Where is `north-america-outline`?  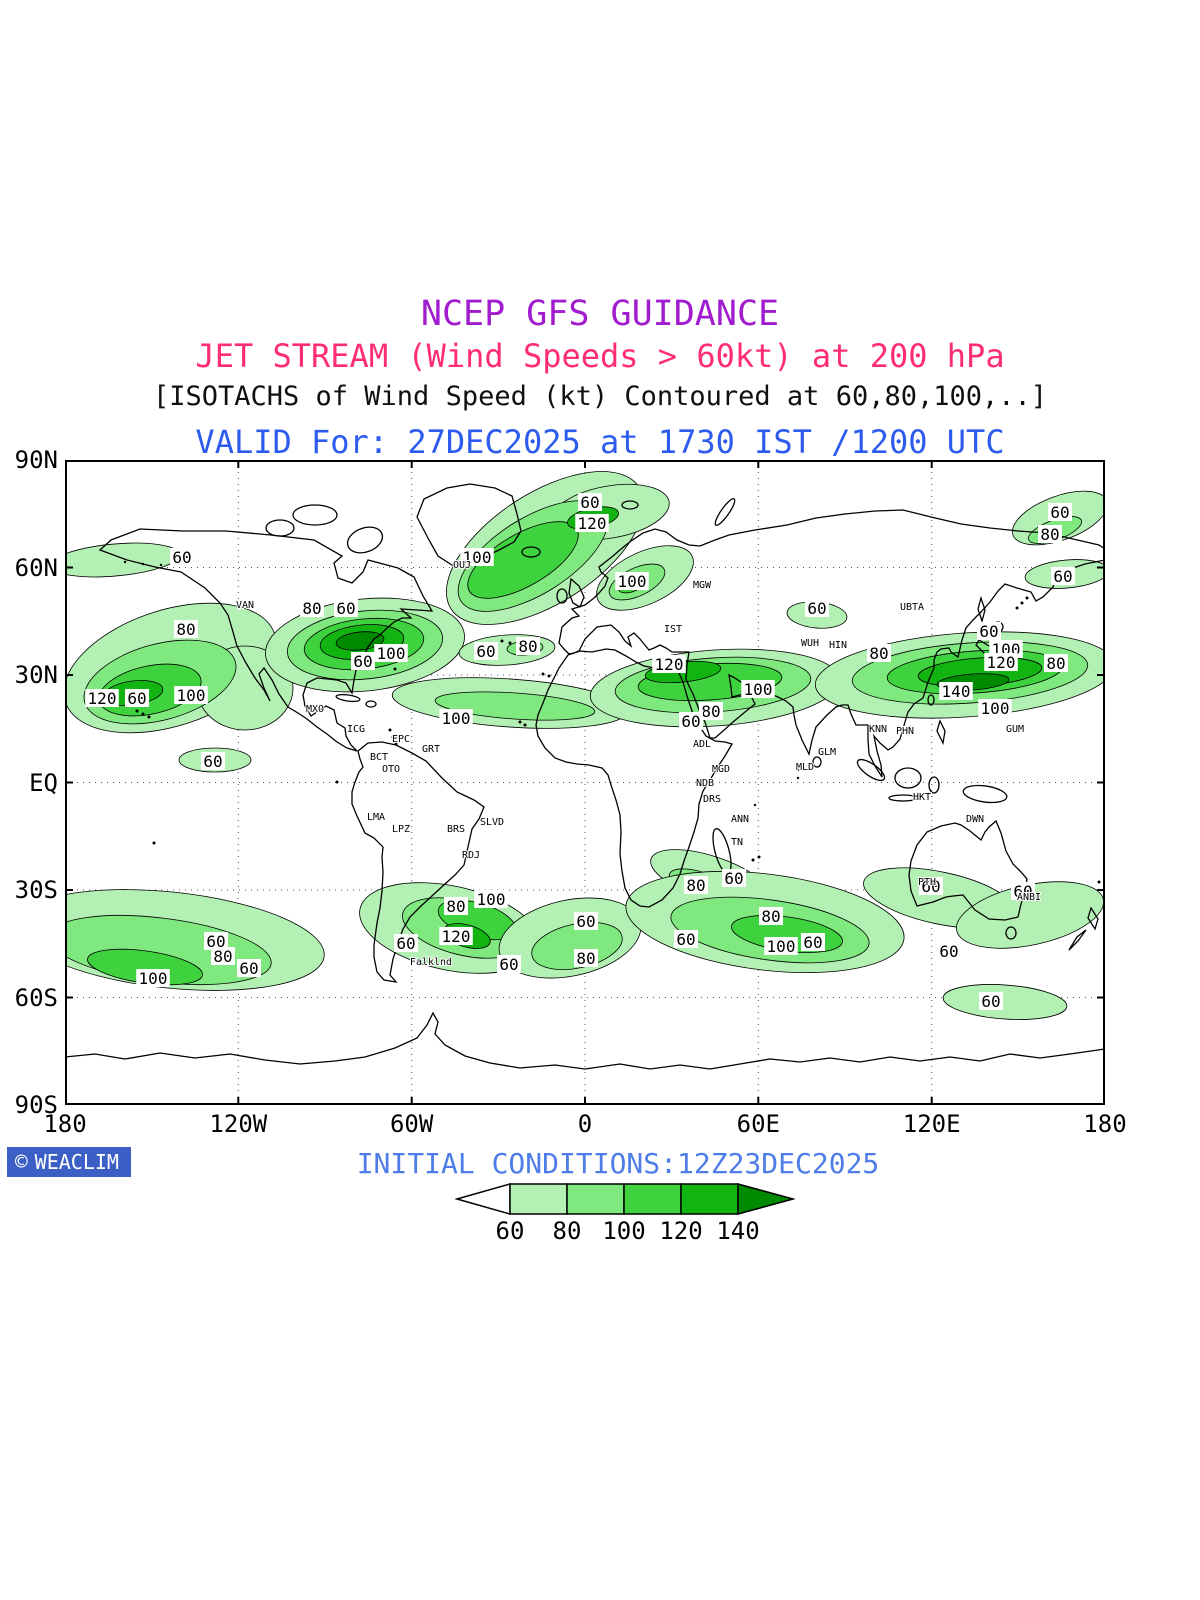 north-america-outline is located at coordinates (266, 640).